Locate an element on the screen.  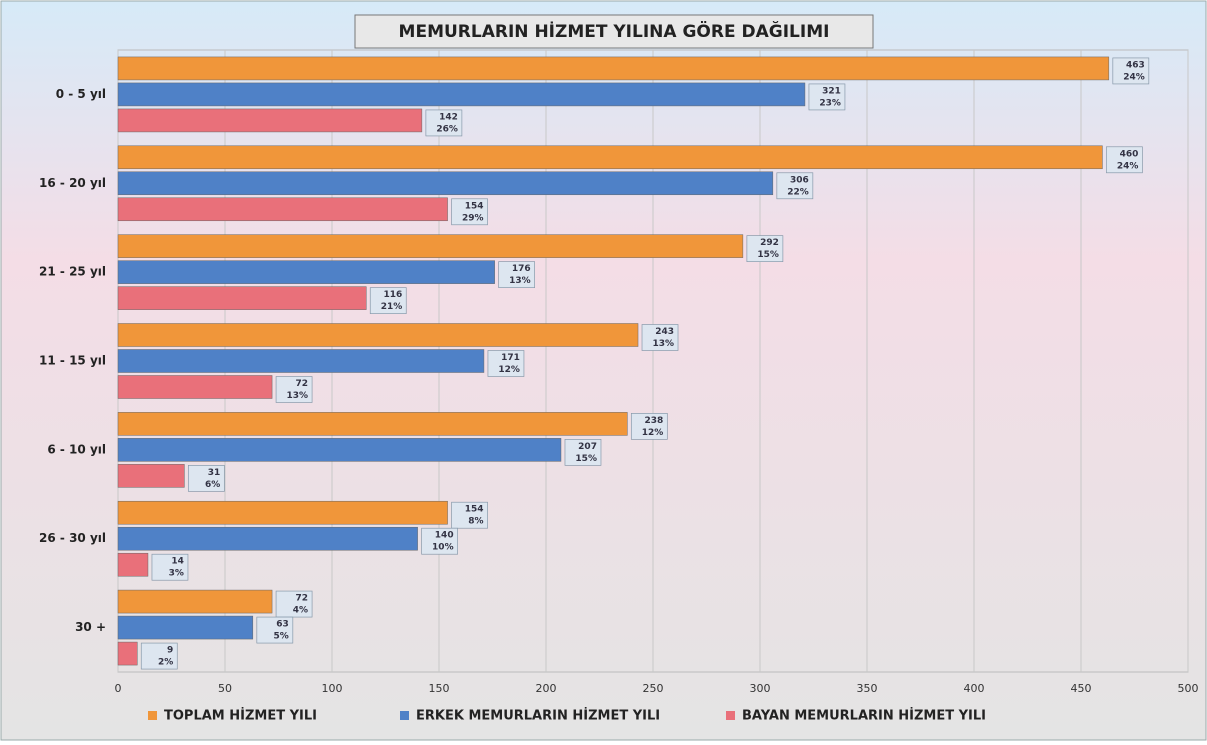
legend-label: ERKEK MEMURLARIN HİZMET YILI is located at coordinates (538, 716).